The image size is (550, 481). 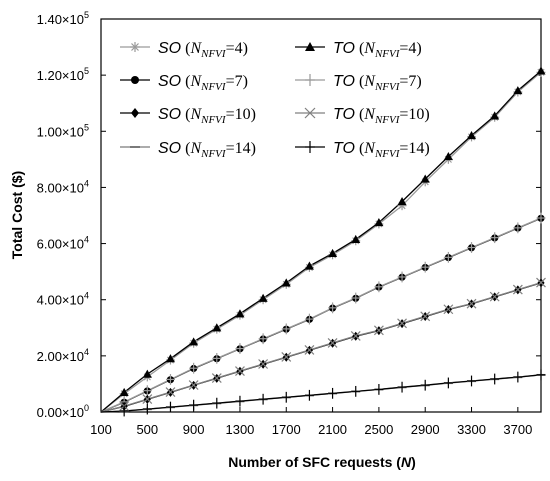 I want to click on x-tick-label: 2900, so click(x=425, y=429).